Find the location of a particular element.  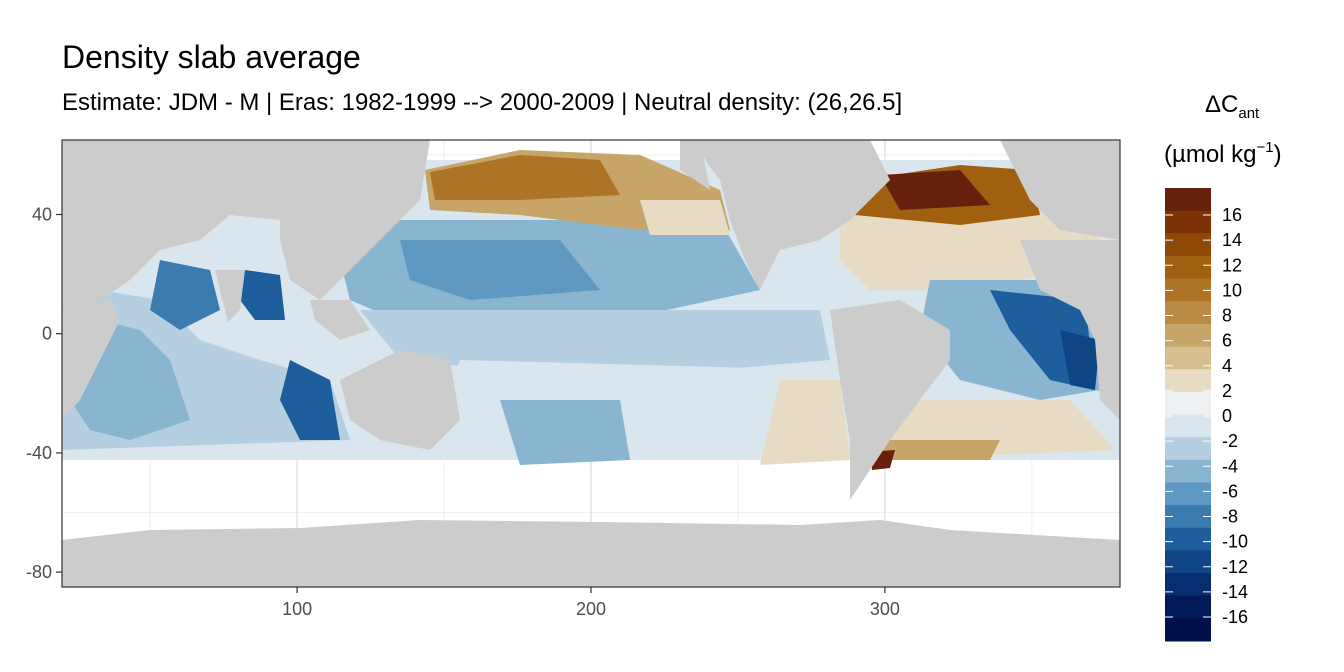

colorbar-label: 2 is located at coordinates (1227, 391).